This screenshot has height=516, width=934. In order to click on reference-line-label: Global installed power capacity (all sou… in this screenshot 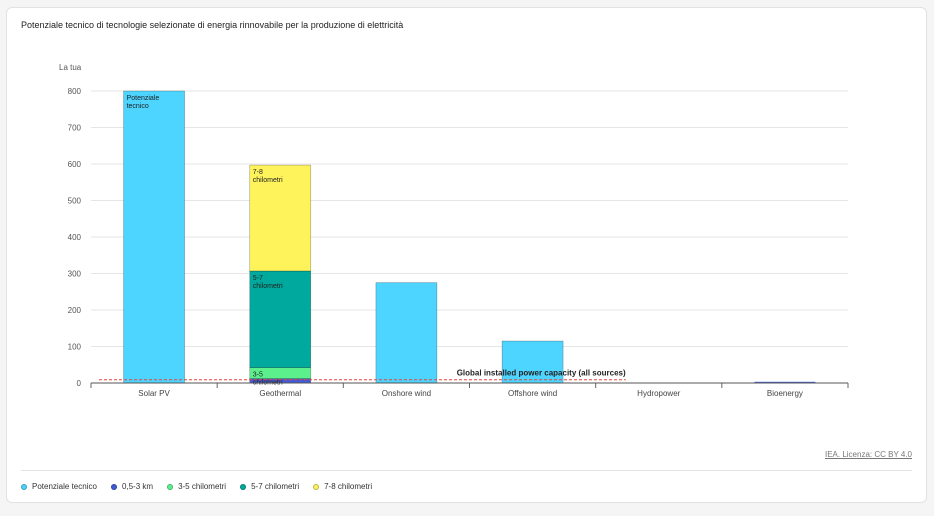, I will do `click(541, 373)`.